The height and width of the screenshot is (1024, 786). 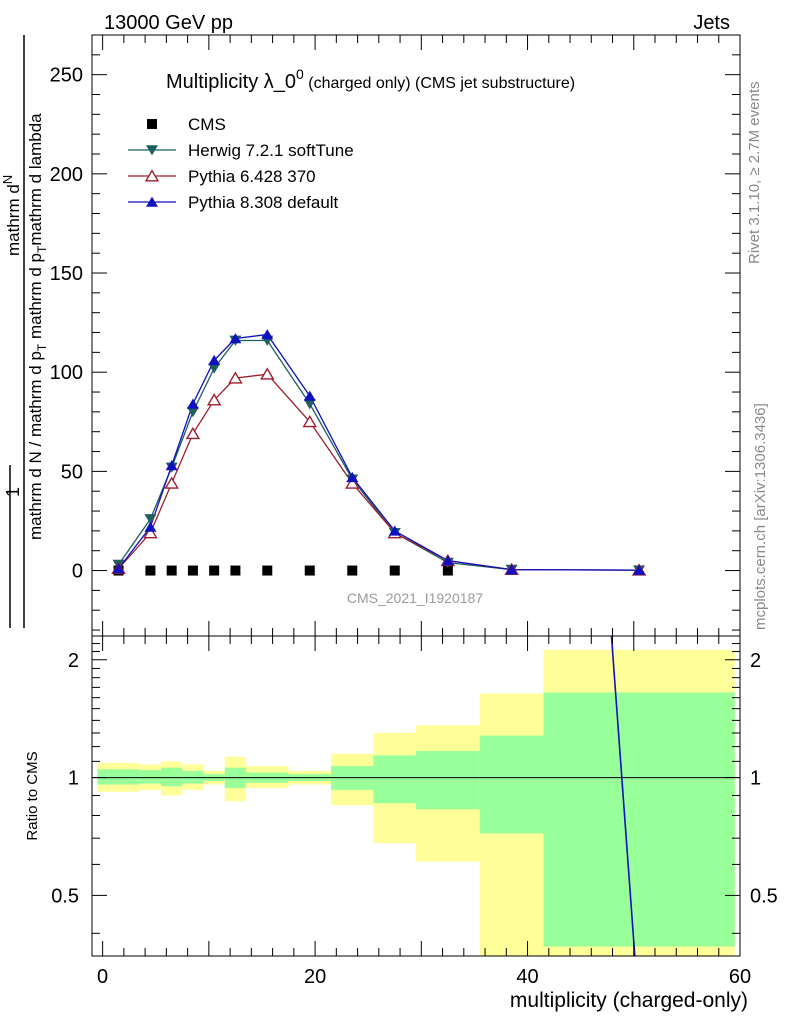 What do you see at coordinates (711, 23) in the screenshot?
I see `process-label: Jets` at bounding box center [711, 23].